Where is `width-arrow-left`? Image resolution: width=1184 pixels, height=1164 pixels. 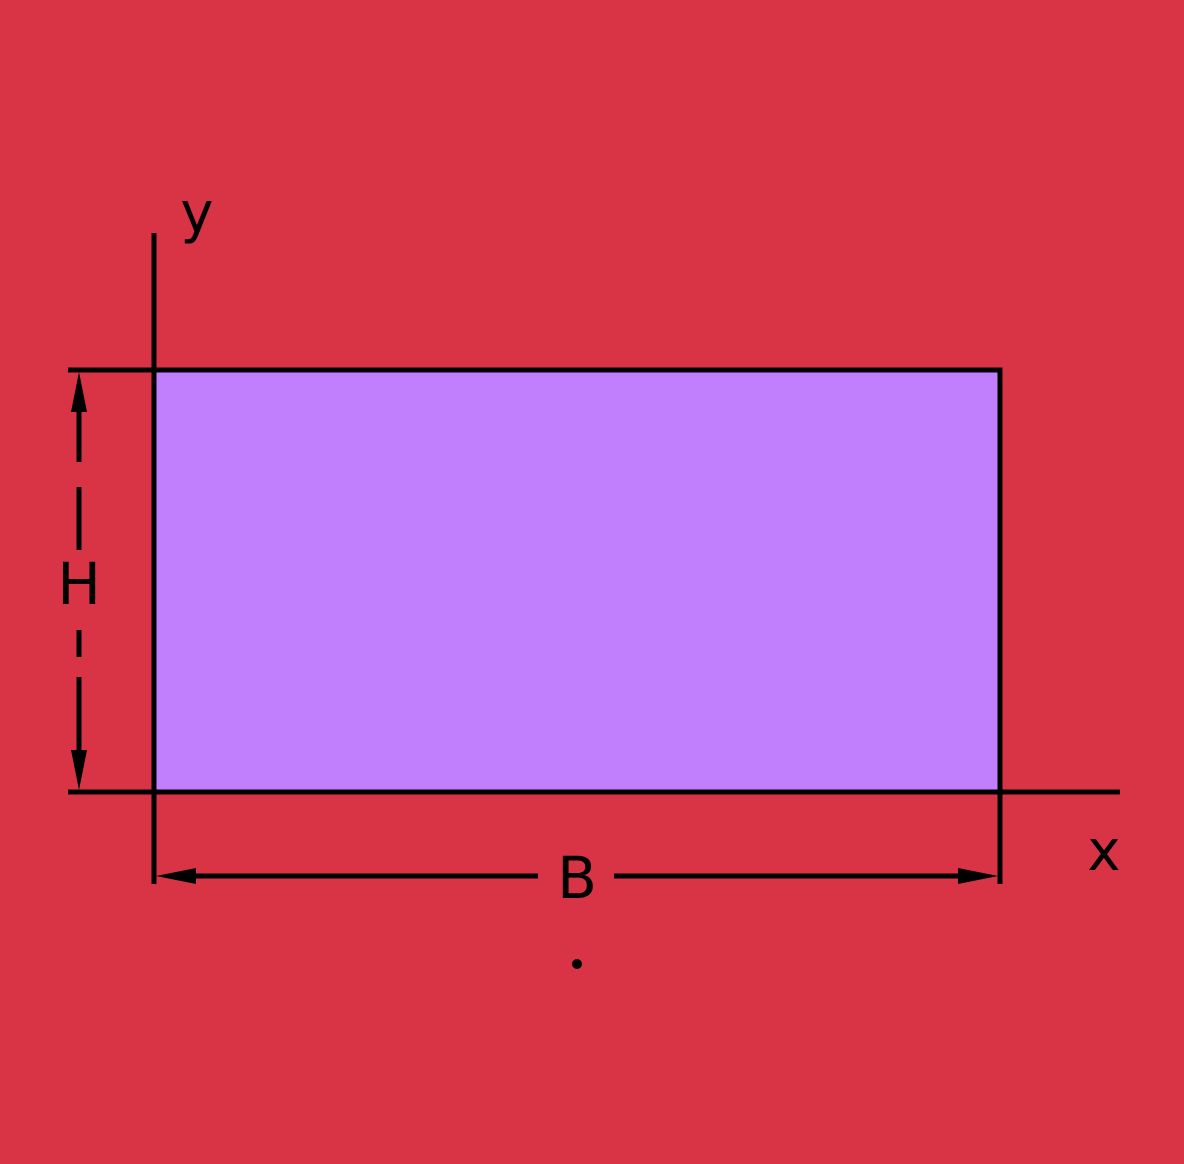 width-arrow-left is located at coordinates (176, 876).